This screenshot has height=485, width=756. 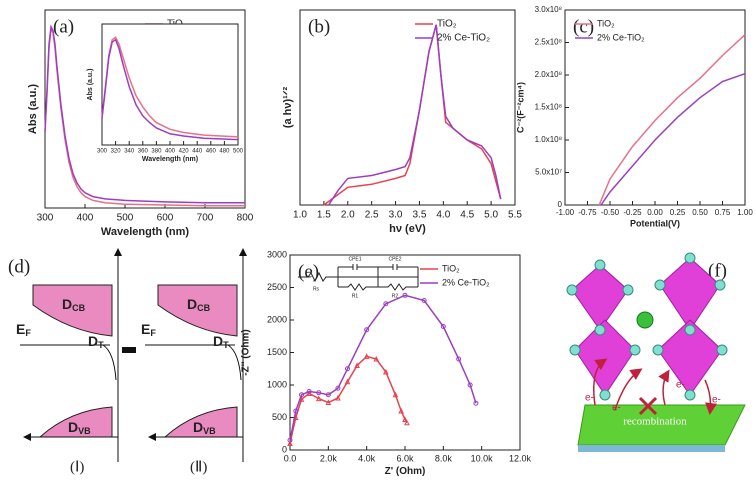 I want to click on band-case-1: DCB DT EF DVB (Ⅰ), so click(x=69, y=361).